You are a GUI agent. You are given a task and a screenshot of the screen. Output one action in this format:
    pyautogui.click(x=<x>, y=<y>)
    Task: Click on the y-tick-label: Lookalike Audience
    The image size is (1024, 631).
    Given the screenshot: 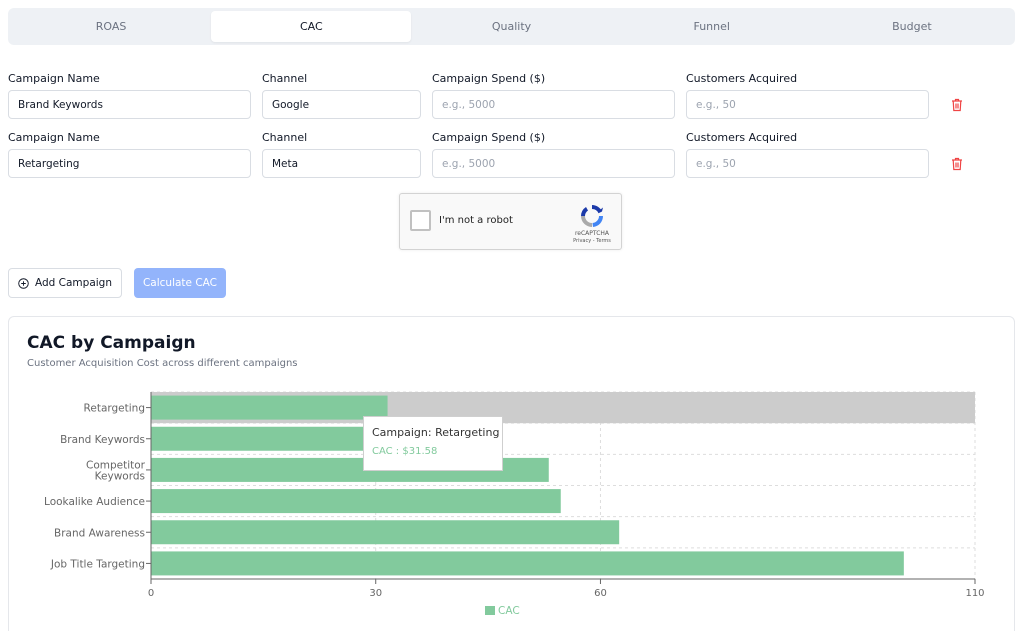 What is the action you would take?
    pyautogui.click(x=94, y=502)
    